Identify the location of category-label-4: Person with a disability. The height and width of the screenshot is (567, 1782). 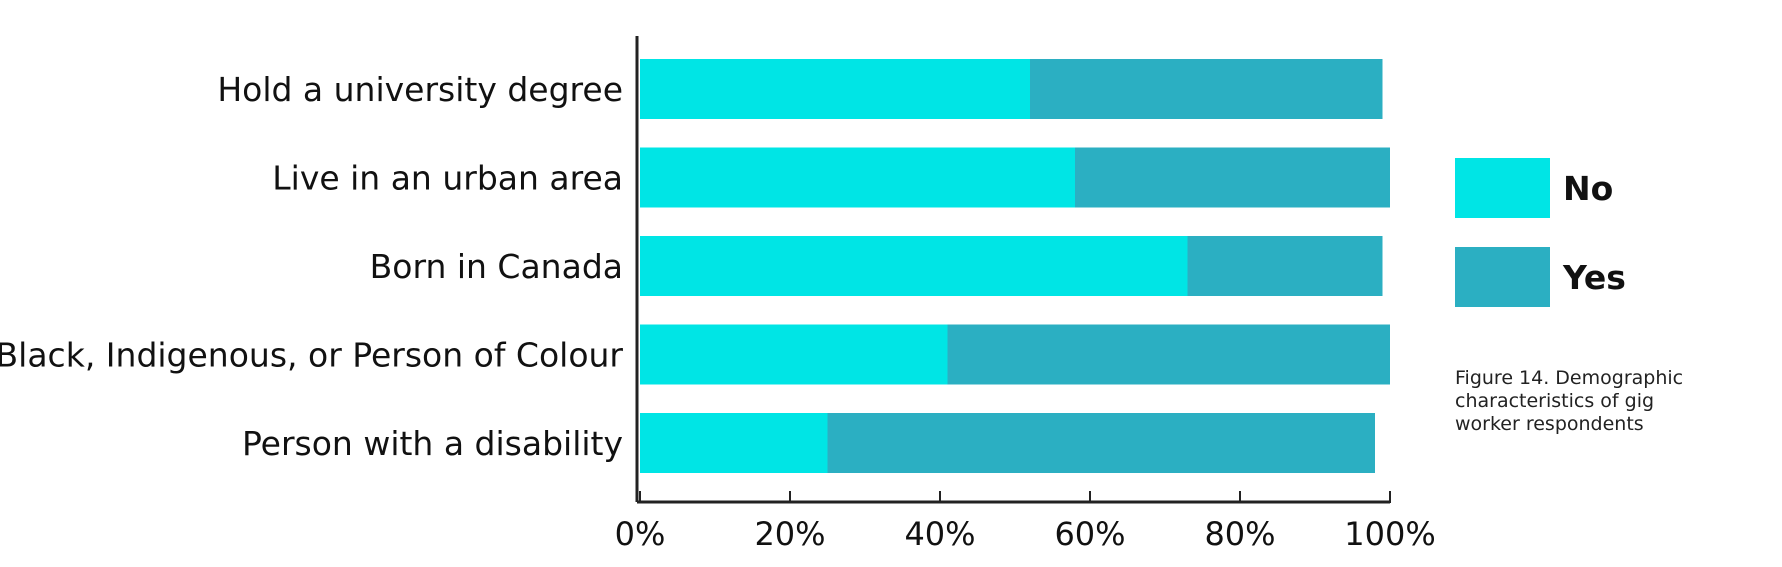
(432, 443).